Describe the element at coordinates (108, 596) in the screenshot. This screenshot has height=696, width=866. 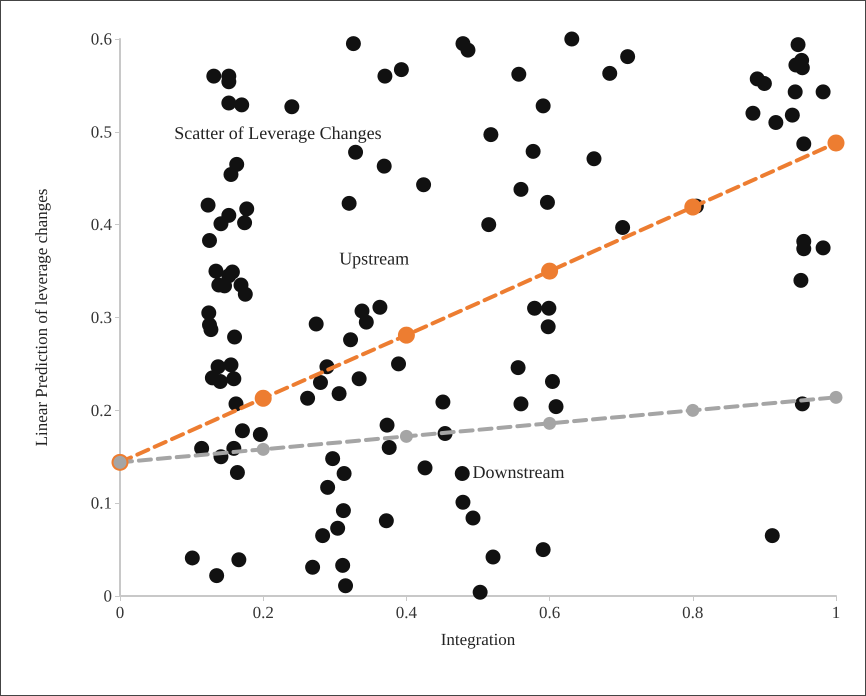
I see `y-tick-label: 0` at that location.